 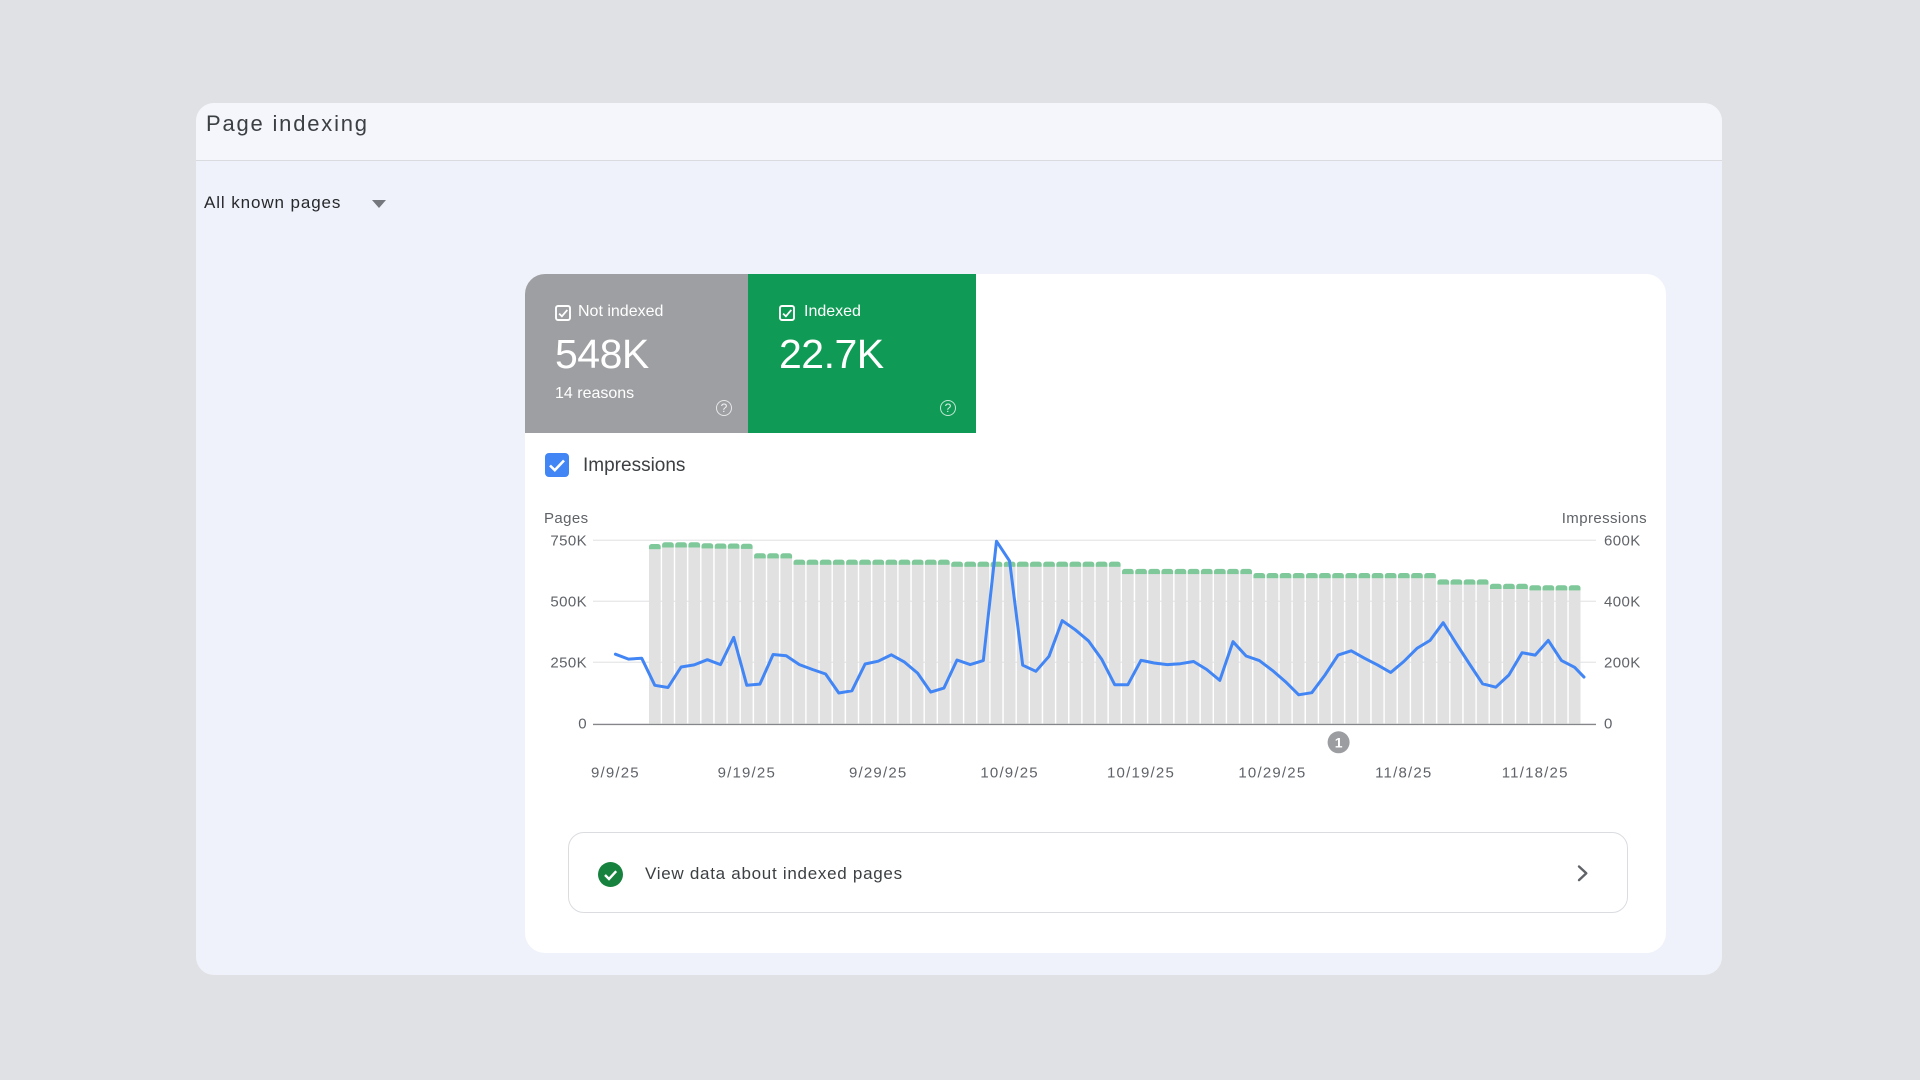 What do you see at coordinates (615, 773) in the screenshot?
I see `svg-text: 9/9/25` at bounding box center [615, 773].